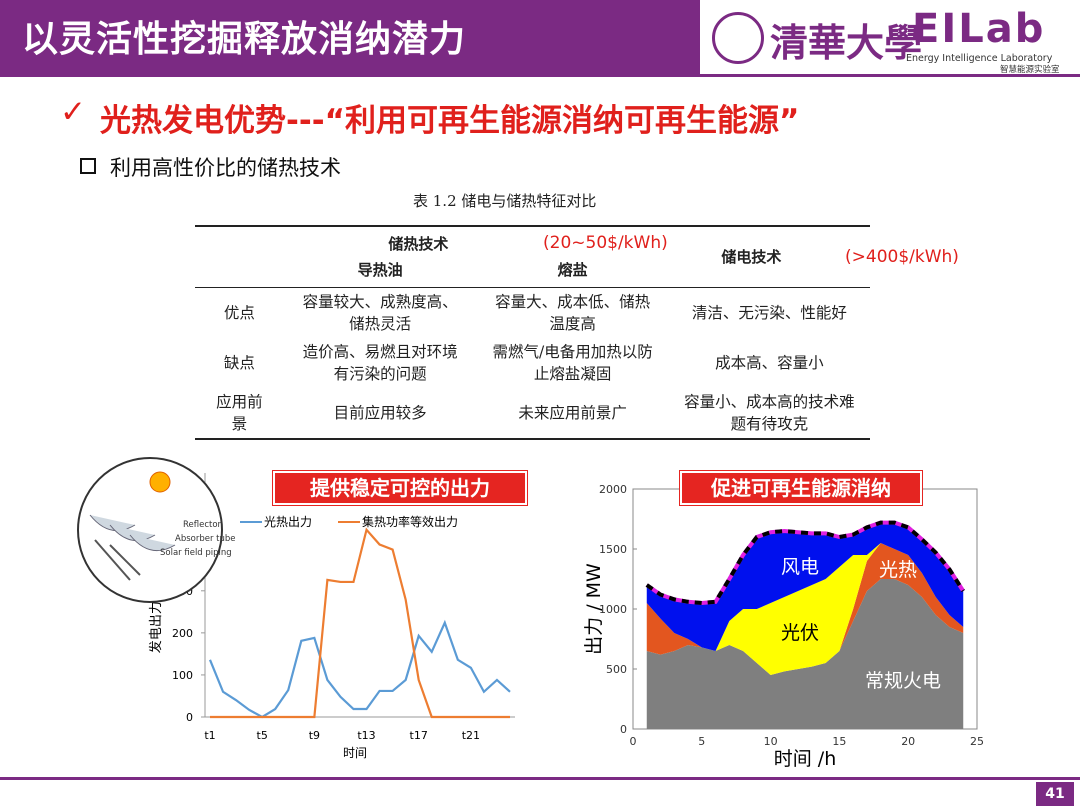  I want to click on check-icon: ✓, so click(73, 112).